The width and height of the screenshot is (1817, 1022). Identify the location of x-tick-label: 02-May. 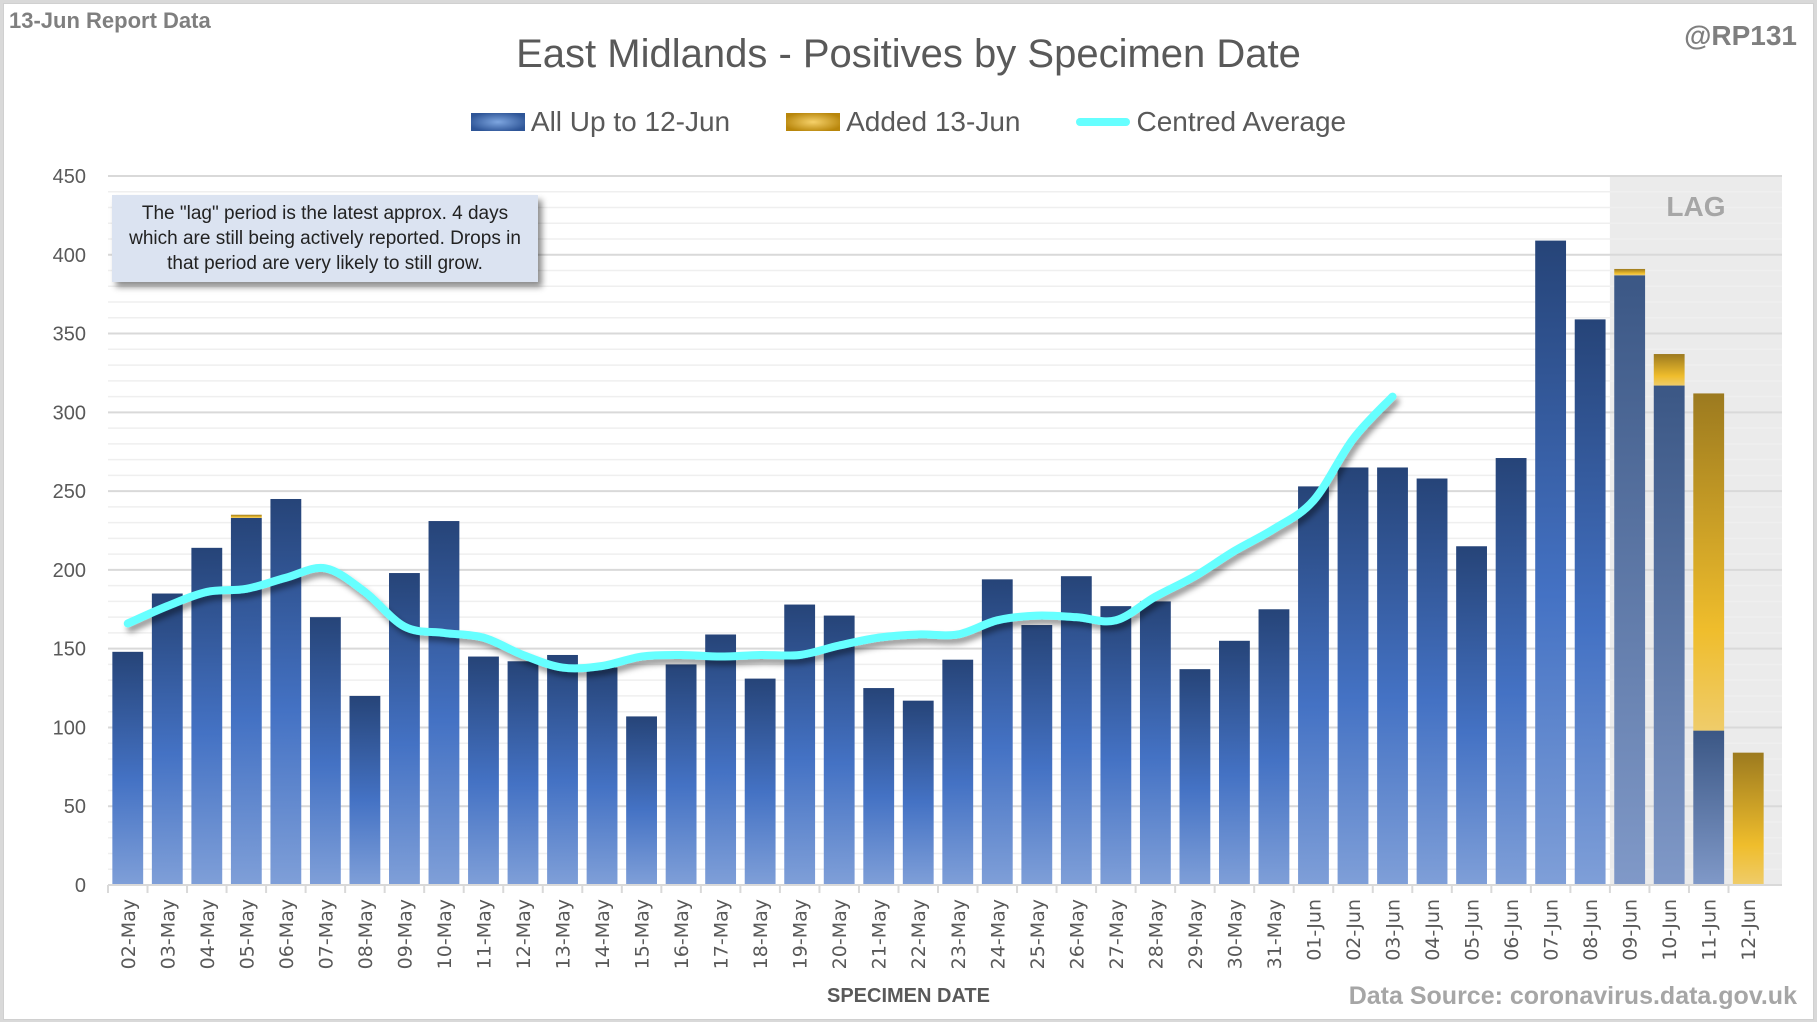
(129, 934).